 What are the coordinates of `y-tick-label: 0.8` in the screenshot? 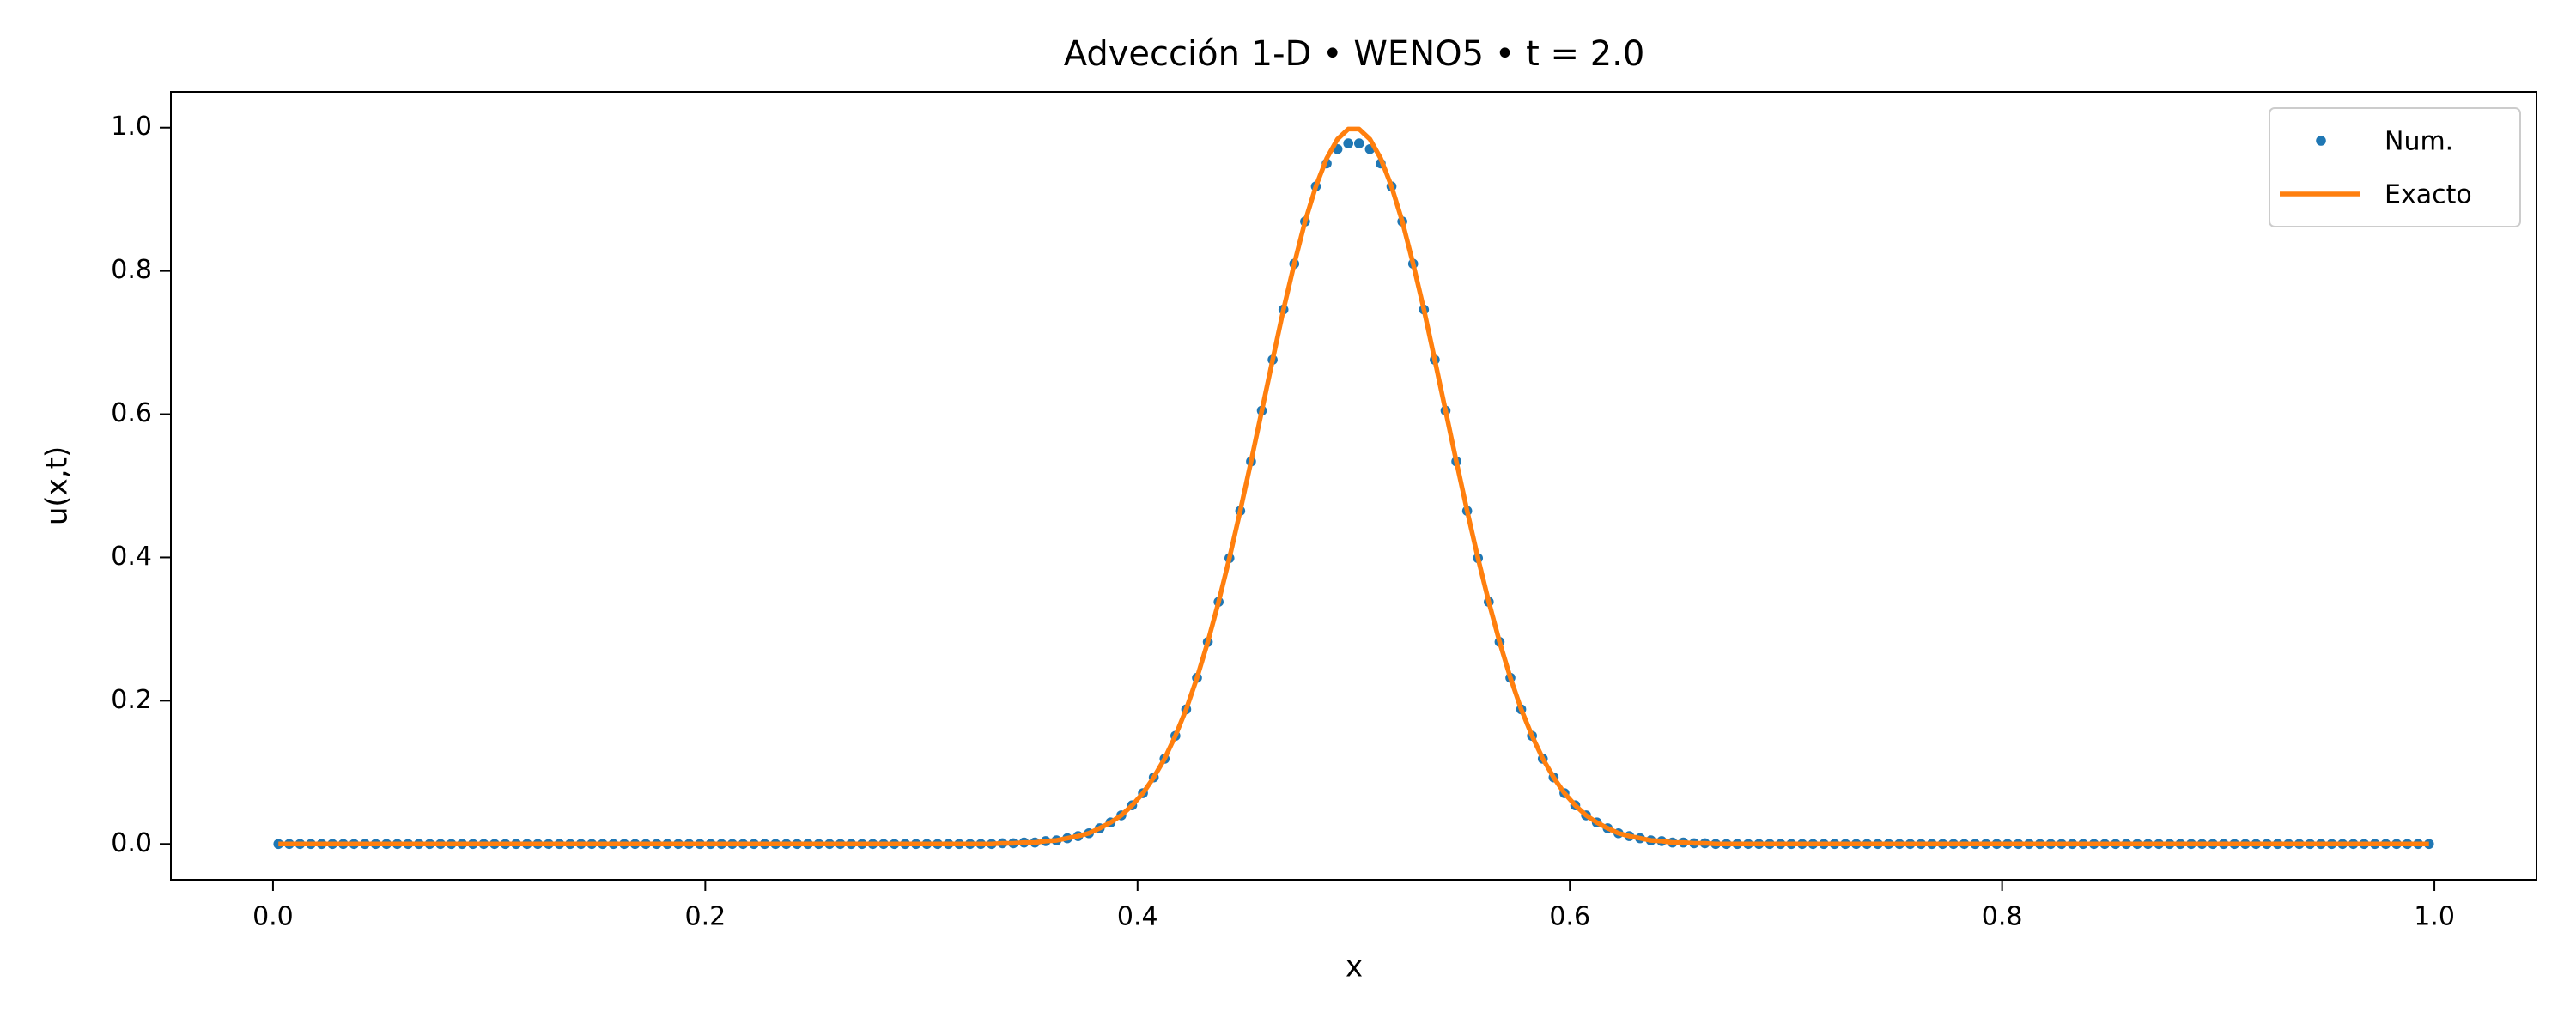 It's located at (132, 270).